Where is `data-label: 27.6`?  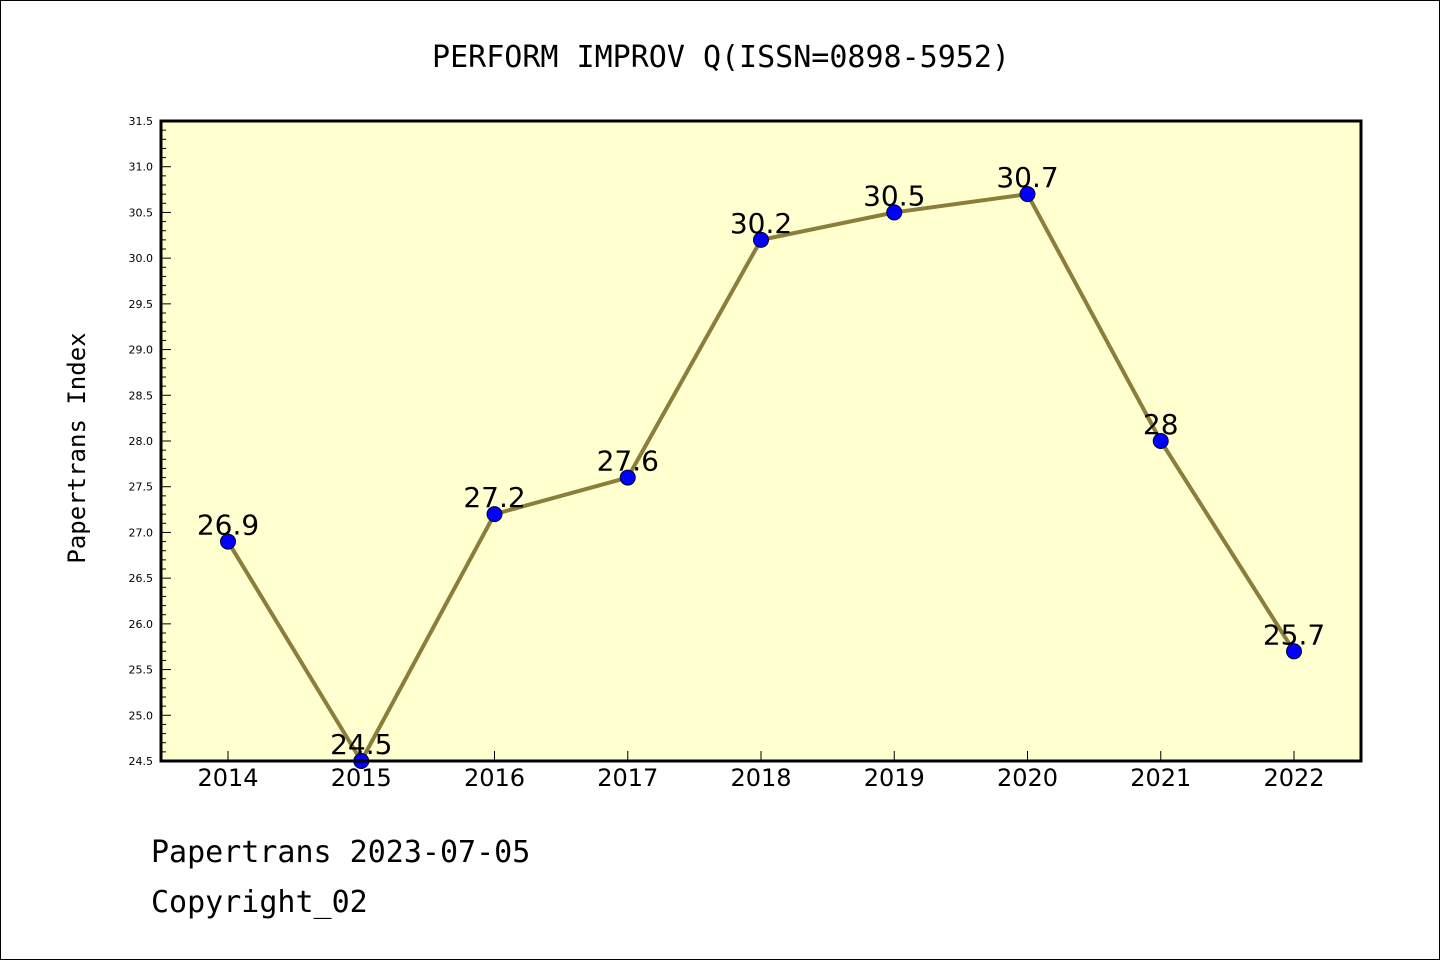
data-label: 27.6 is located at coordinates (628, 461).